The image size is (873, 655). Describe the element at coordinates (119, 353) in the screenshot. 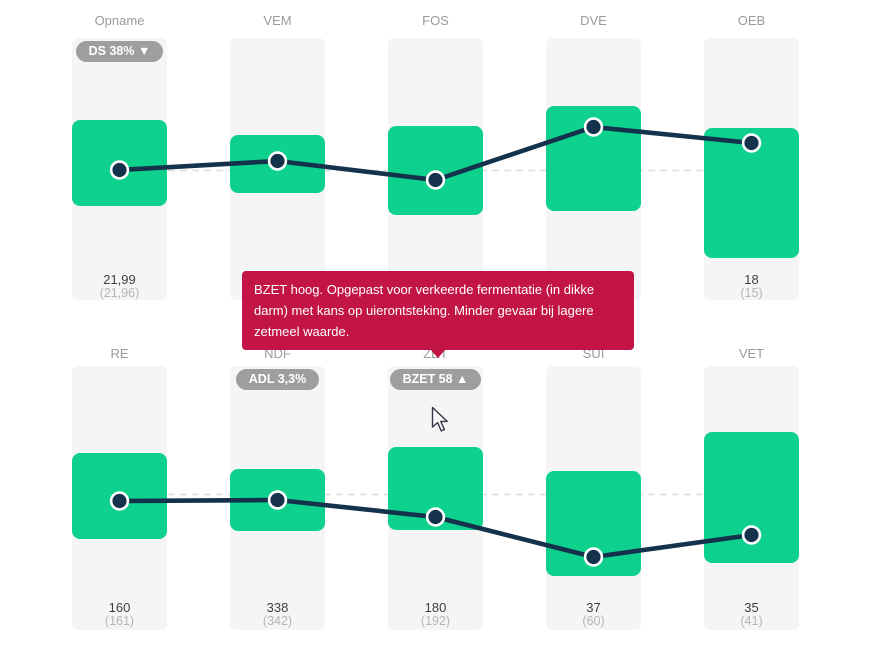

I see `column-header: RE` at that location.